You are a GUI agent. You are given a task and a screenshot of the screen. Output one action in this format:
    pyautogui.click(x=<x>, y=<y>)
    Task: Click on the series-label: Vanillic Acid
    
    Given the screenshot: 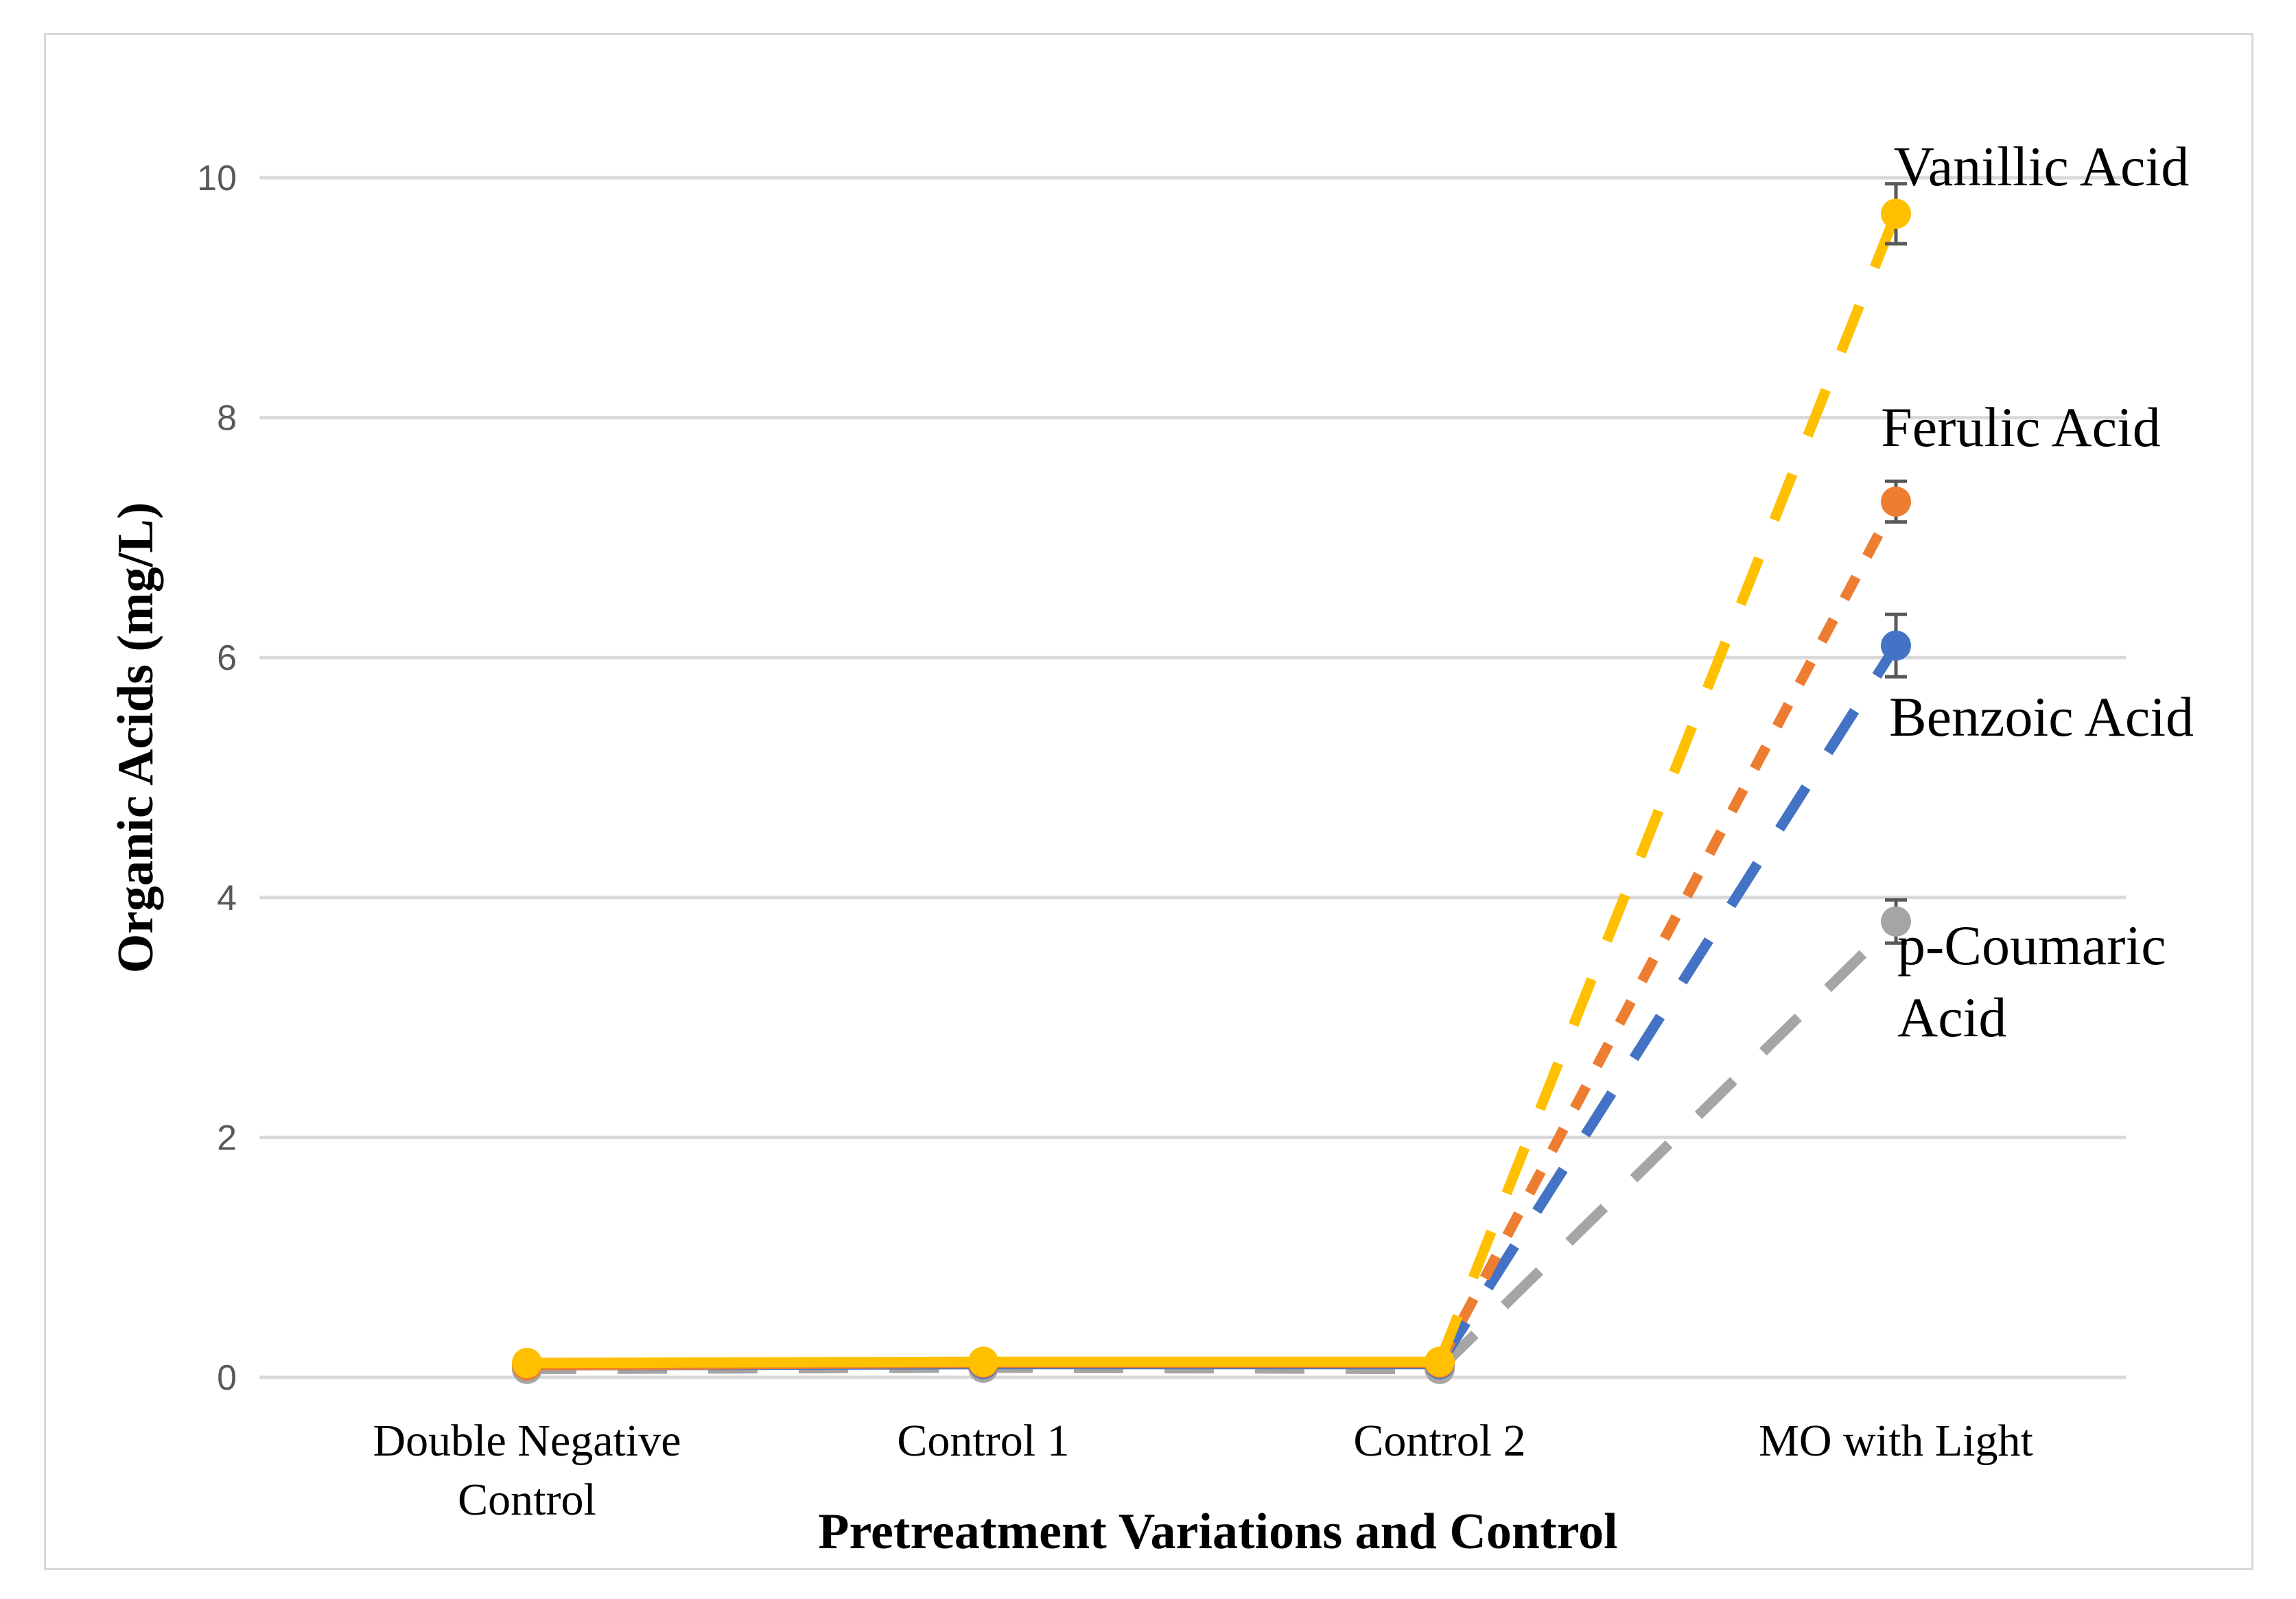 What is the action you would take?
    pyautogui.click(x=2041, y=166)
    